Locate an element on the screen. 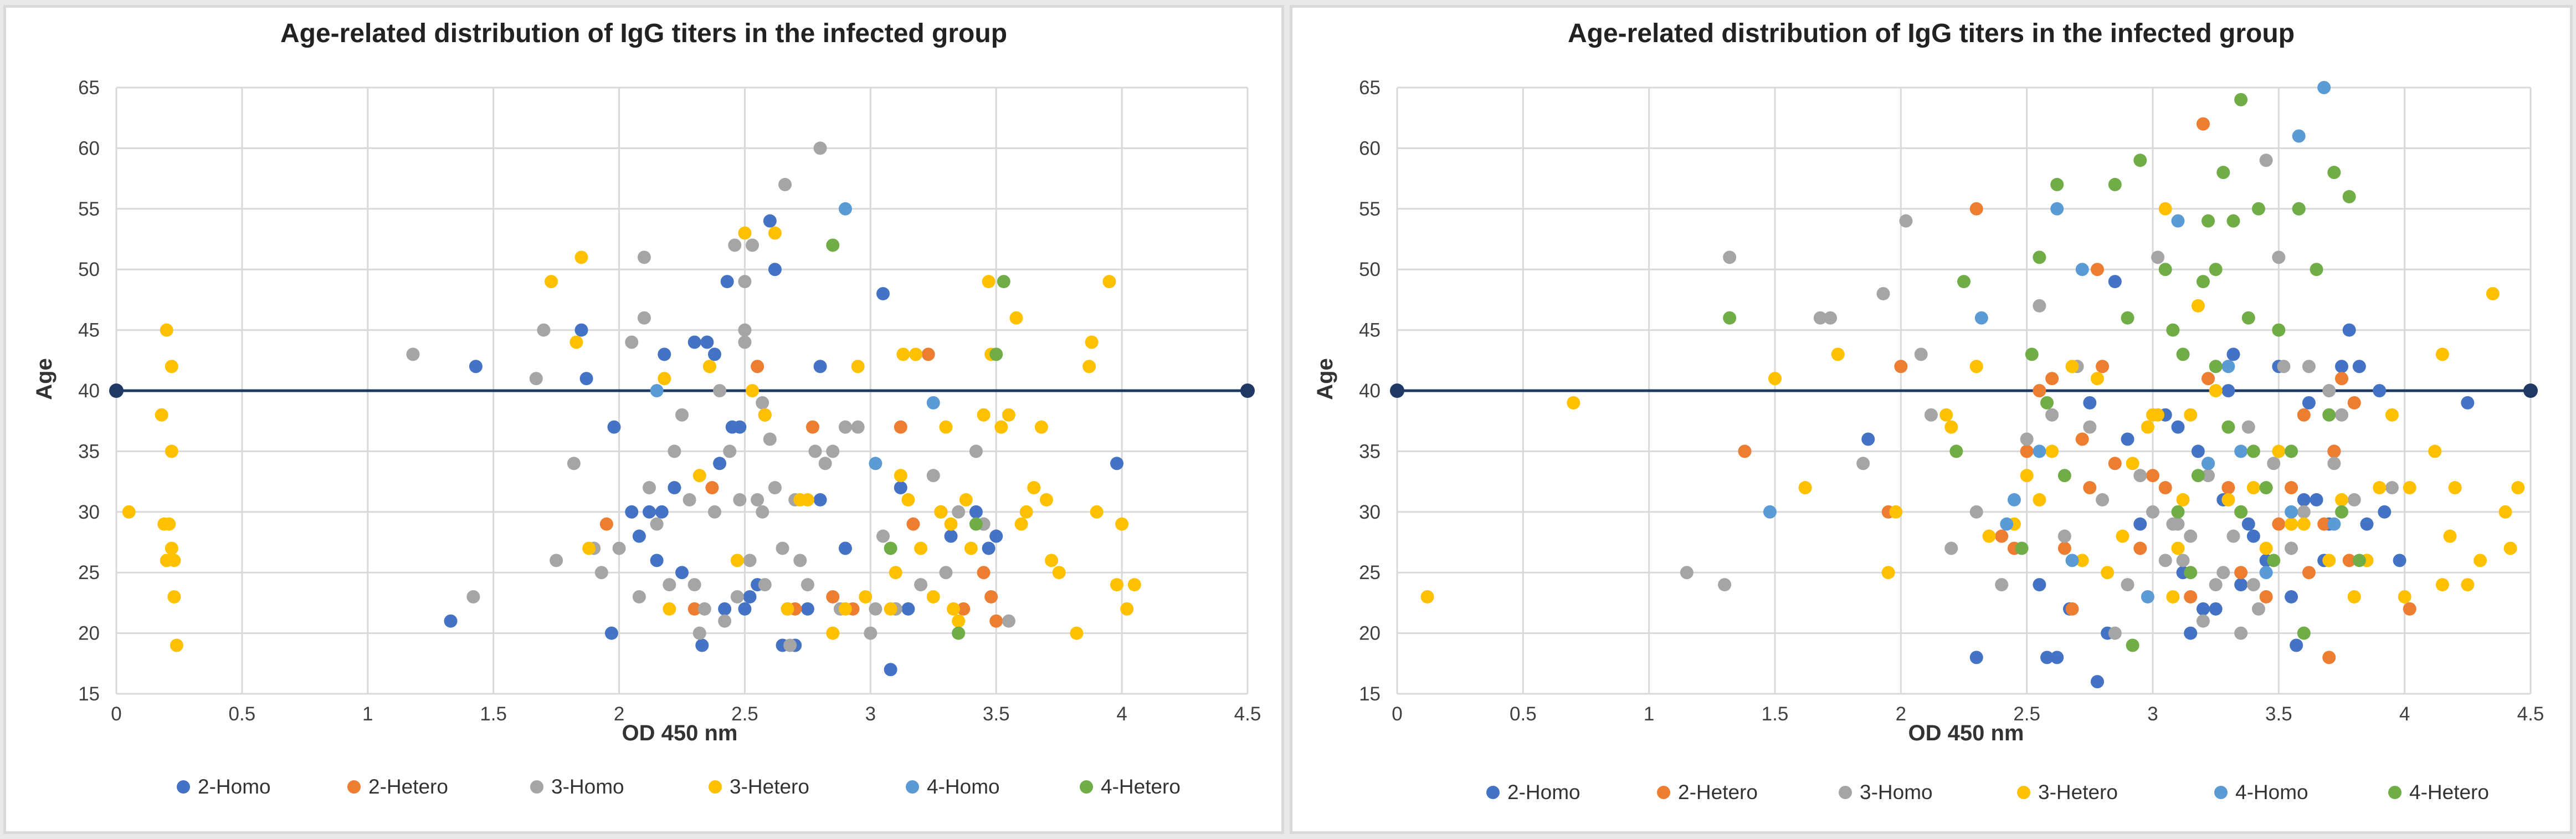 The height and width of the screenshot is (839, 2576). x-tick-label: 4.5 is located at coordinates (2530, 714).